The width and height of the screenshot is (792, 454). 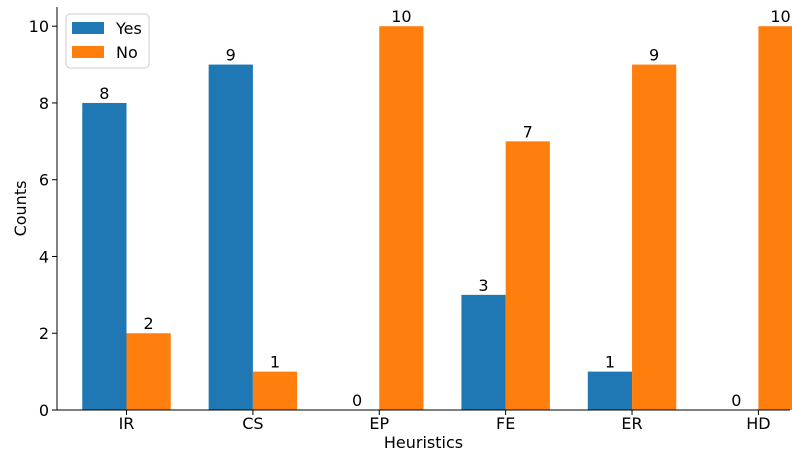 I want to click on bar-yes-ir, so click(x=104, y=256).